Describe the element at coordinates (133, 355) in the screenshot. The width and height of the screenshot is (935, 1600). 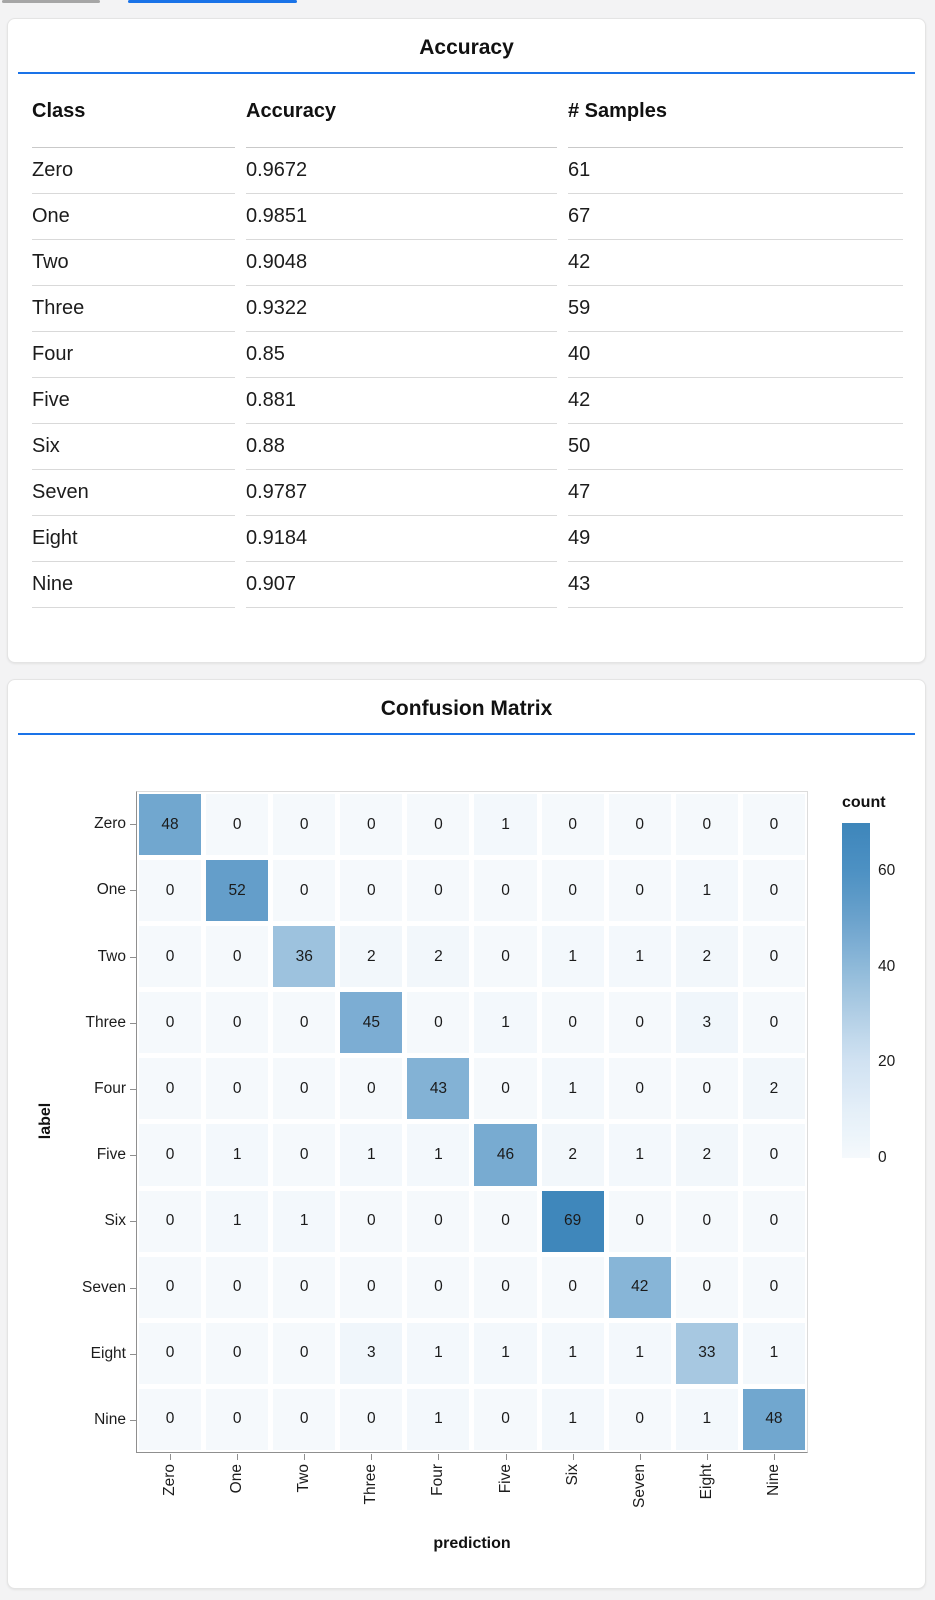
I see `table-cell: Four` at that location.